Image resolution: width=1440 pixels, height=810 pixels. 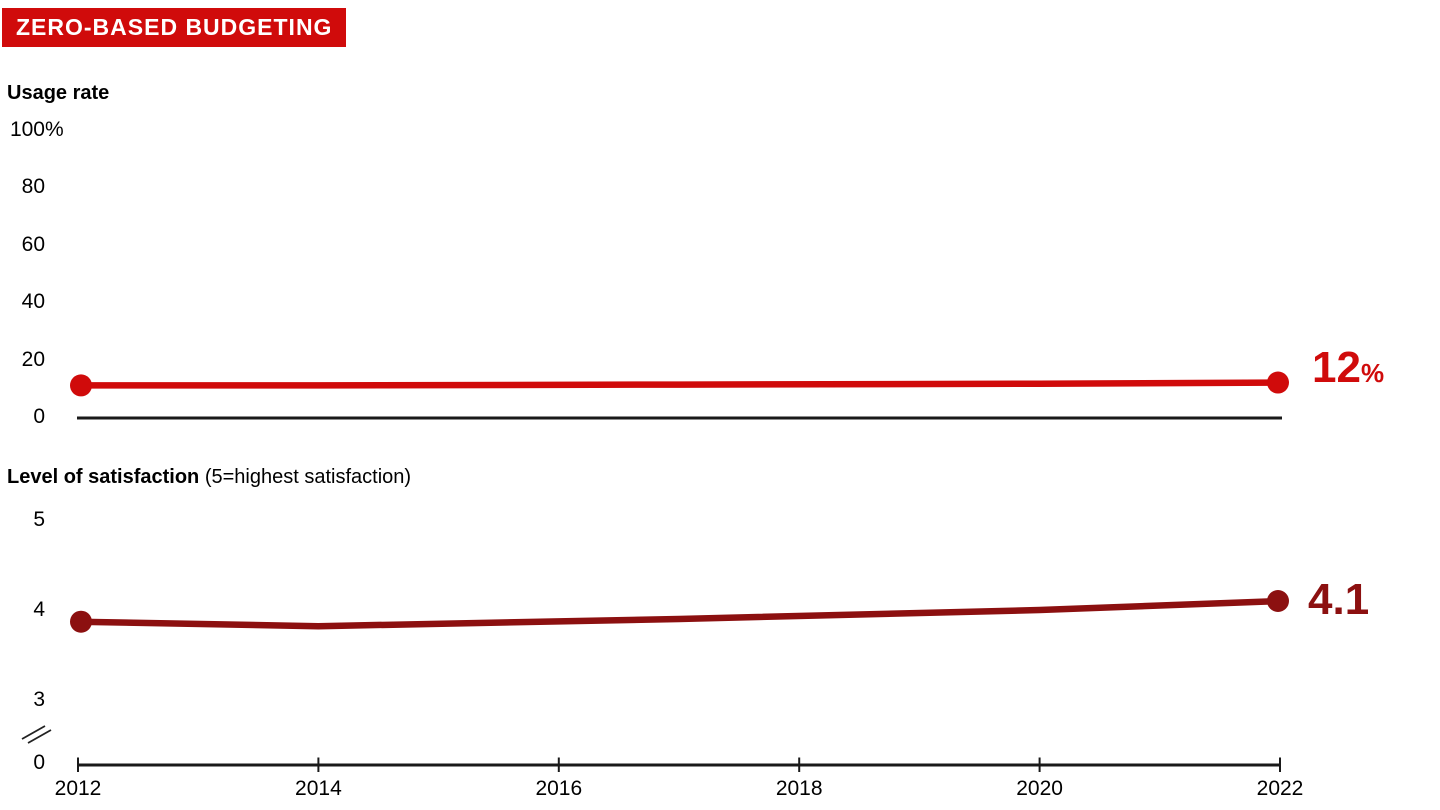 I want to click on usage-y-tick-label: 60, so click(x=33, y=245).